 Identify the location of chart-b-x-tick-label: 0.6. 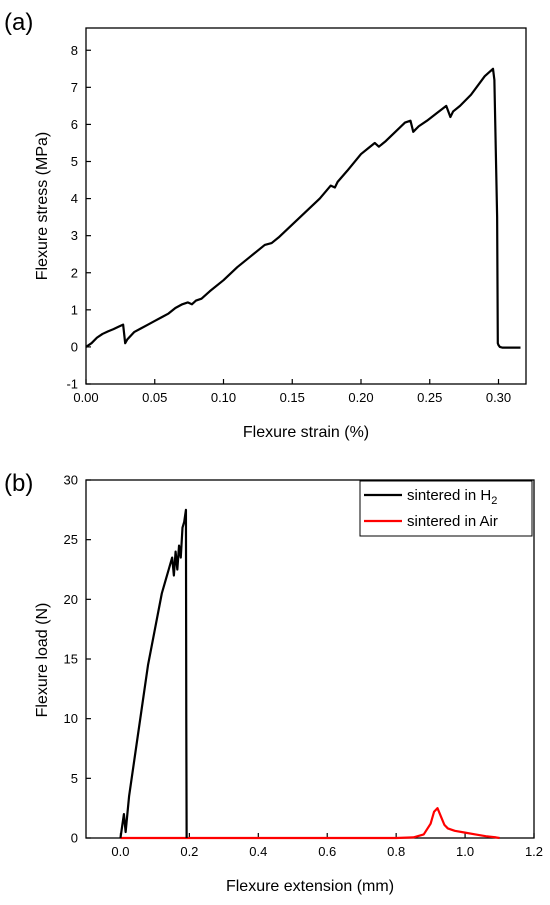
(327, 851).